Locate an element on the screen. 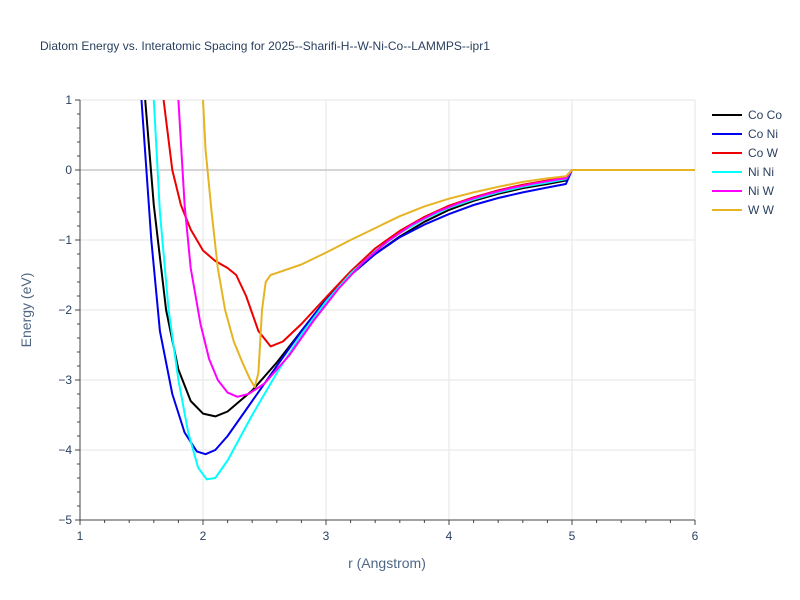 Image resolution: width=800 pixels, height=600 pixels. legend-label: Ni W is located at coordinates (761, 191).